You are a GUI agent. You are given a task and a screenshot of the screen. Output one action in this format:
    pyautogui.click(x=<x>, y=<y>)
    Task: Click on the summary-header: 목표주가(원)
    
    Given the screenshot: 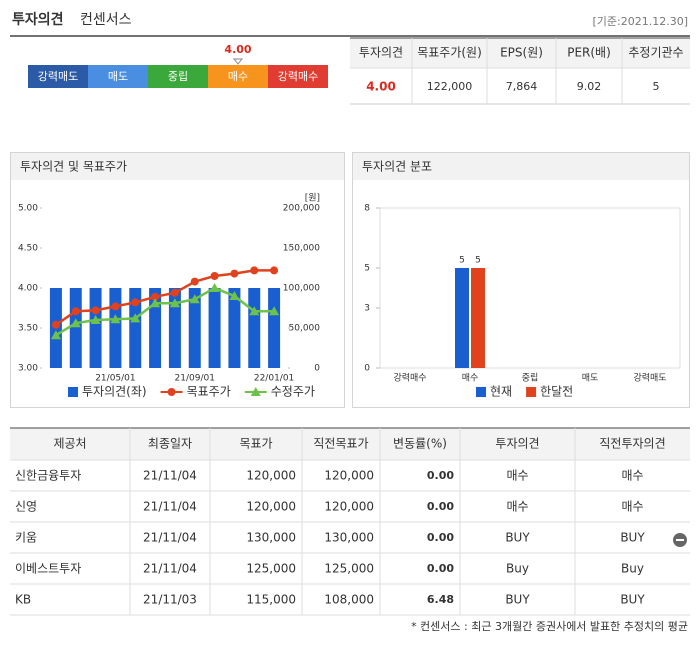 What is the action you would take?
    pyautogui.click(x=449, y=53)
    